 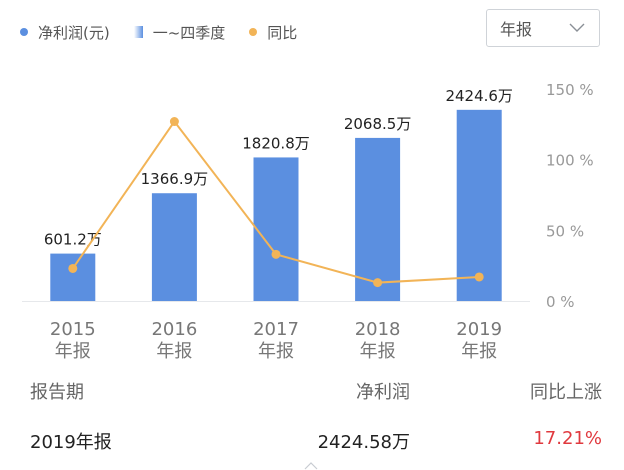 What do you see at coordinates (73, 277) in the screenshot?
I see `bar-2015` at bounding box center [73, 277].